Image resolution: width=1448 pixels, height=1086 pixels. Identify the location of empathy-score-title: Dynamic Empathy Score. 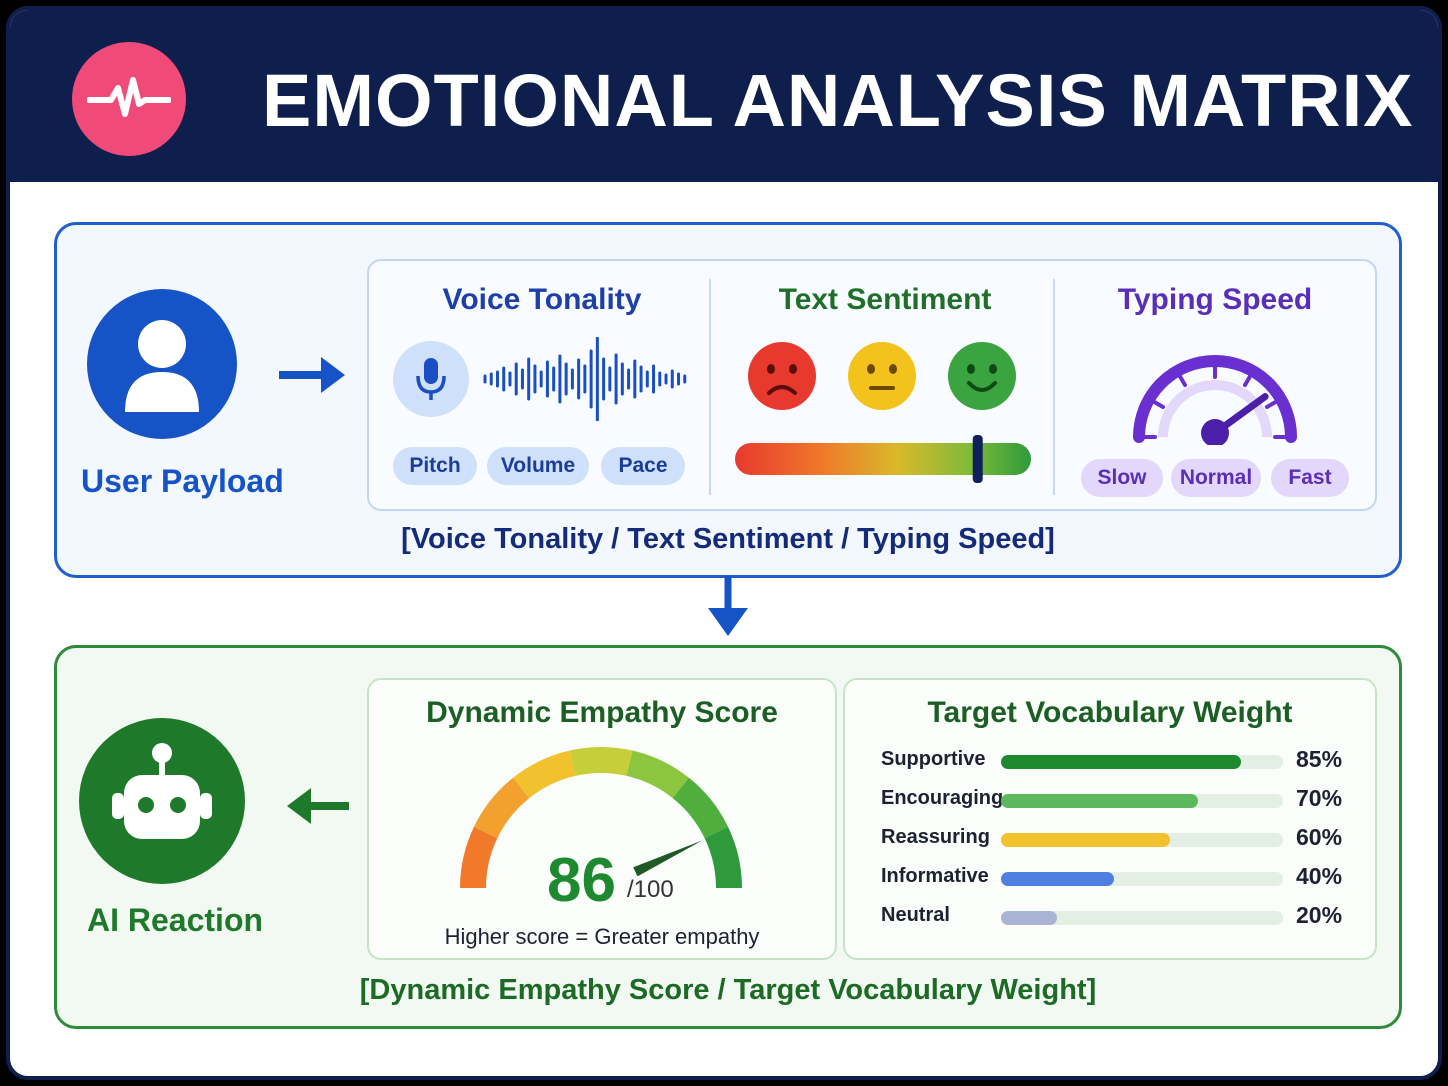
(602, 712).